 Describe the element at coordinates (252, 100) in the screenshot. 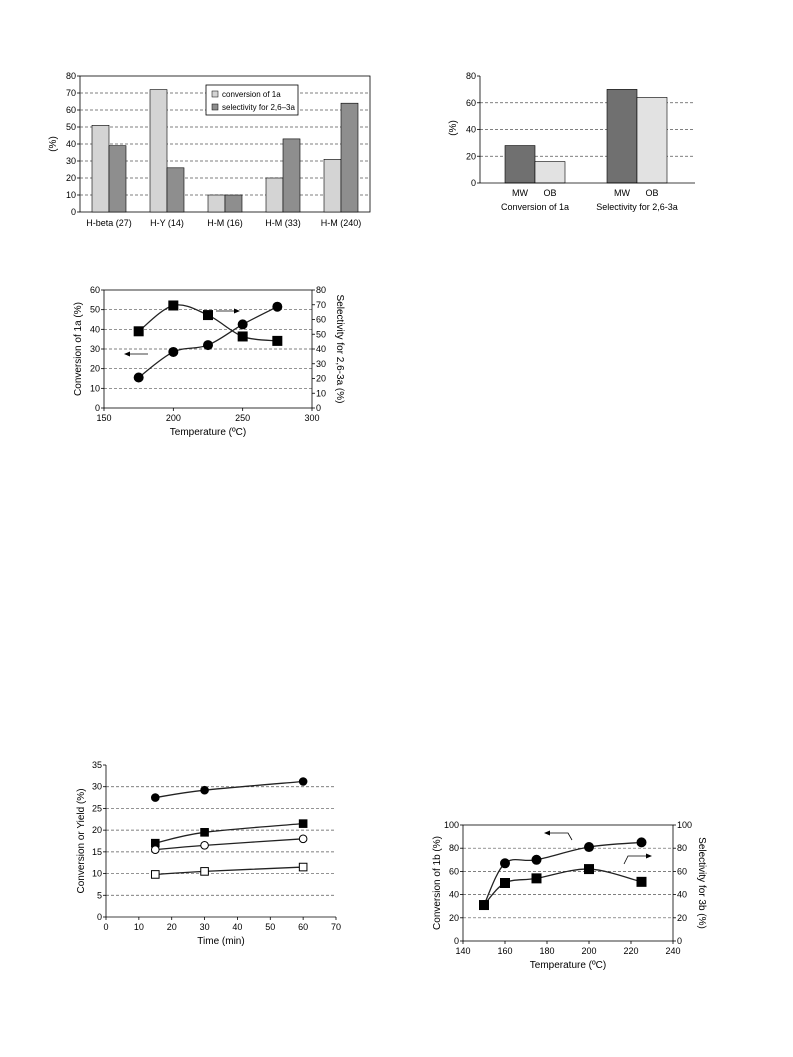

I see `legend: conversion of 1a selectivity for 2,6–3a` at that location.